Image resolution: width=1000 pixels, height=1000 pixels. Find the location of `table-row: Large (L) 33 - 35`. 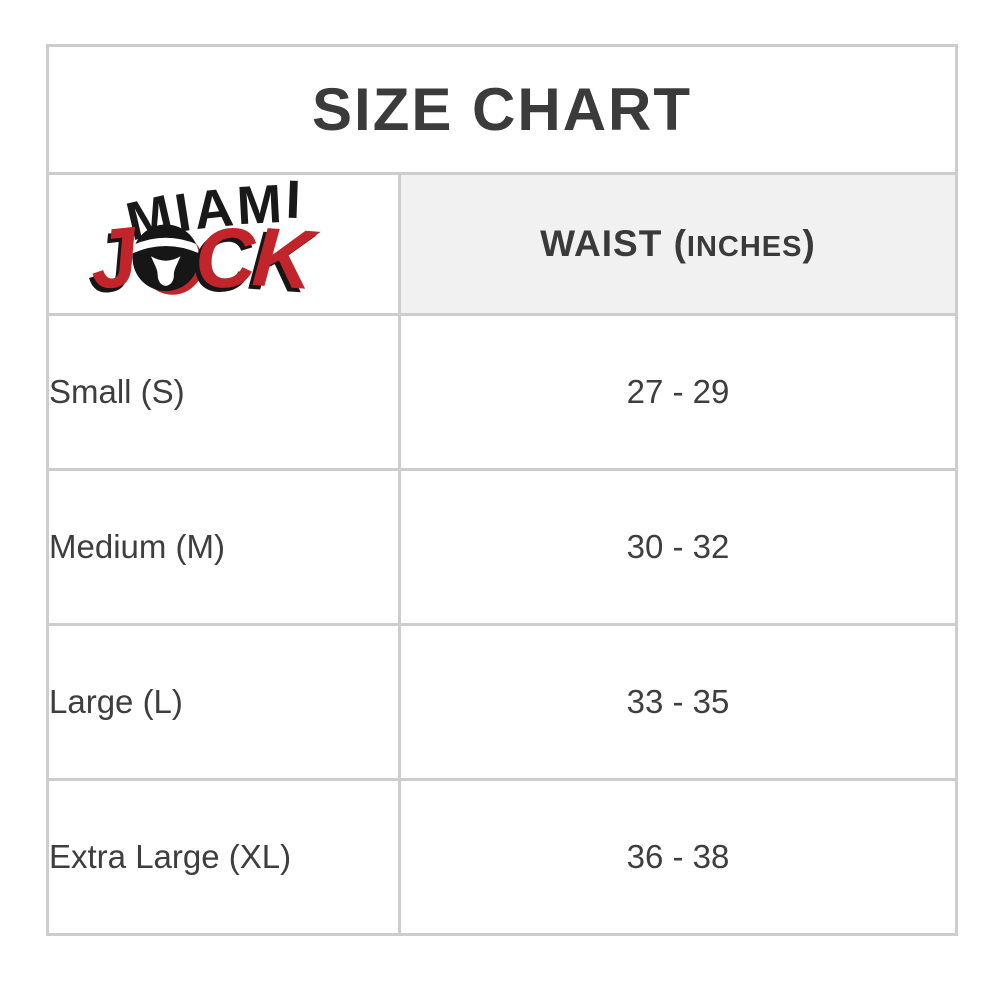

table-row: Large (L) 33 - 35 is located at coordinates (502, 702).